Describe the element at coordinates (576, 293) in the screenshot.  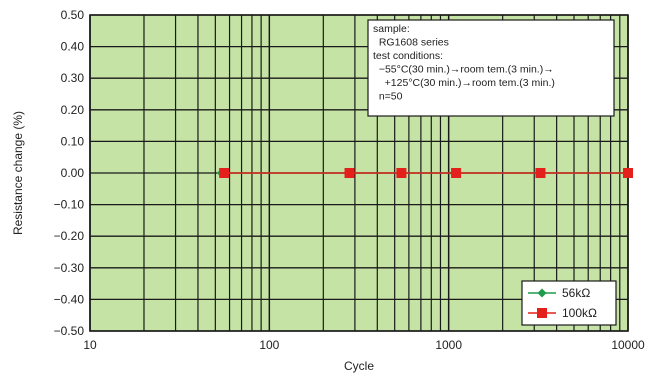
I see `legend-label-56k: 56kΩ` at that location.